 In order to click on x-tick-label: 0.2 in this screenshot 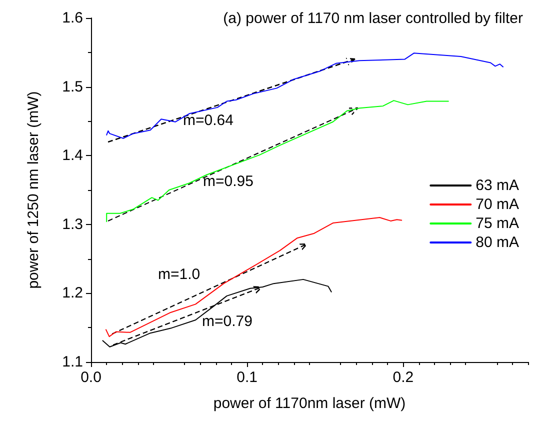, I will do `click(403, 377)`.